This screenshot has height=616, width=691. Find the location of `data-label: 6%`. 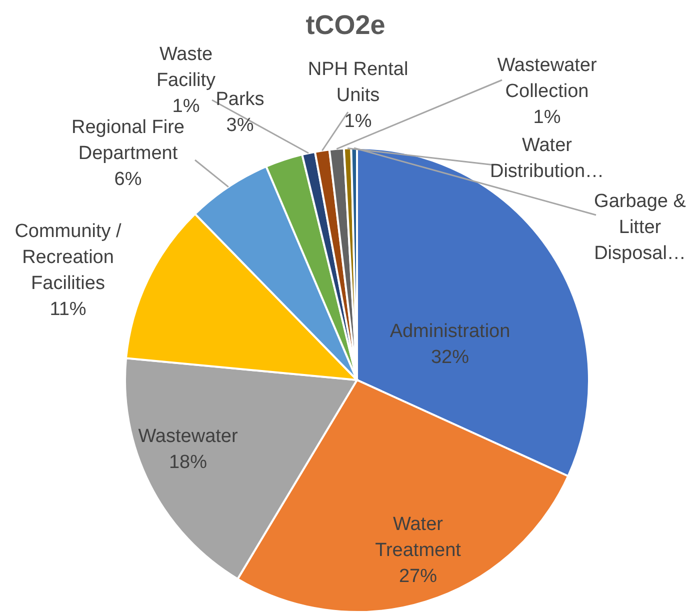

data-label: 6% is located at coordinates (128, 179).